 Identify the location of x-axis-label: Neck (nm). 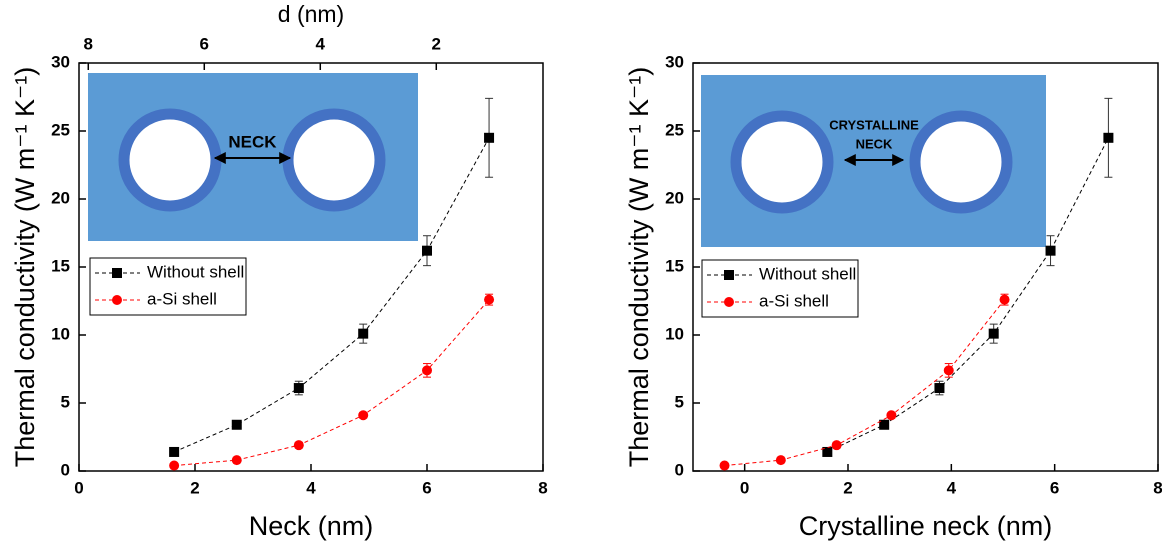
(311, 526).